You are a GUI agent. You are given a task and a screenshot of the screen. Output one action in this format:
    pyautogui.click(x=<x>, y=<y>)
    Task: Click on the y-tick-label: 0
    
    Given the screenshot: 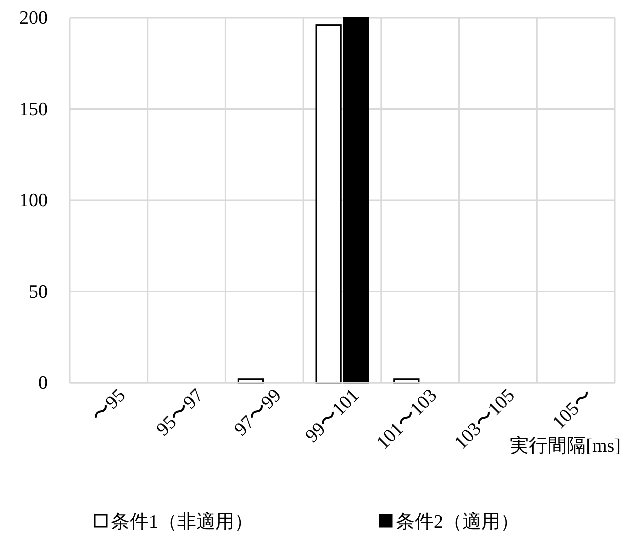 What is the action you would take?
    pyautogui.click(x=43, y=383)
    